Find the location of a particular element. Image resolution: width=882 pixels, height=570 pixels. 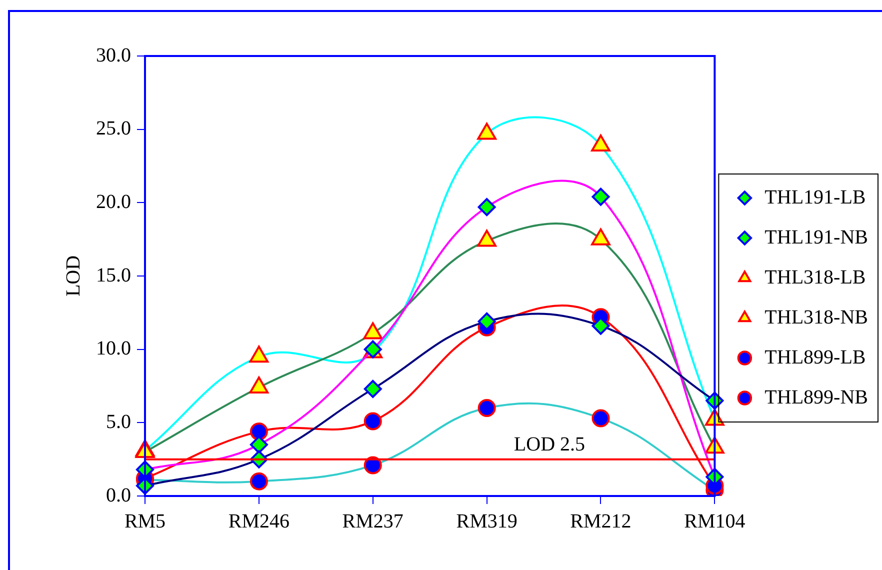

legend-label: THL899-LB is located at coordinates (815, 357).